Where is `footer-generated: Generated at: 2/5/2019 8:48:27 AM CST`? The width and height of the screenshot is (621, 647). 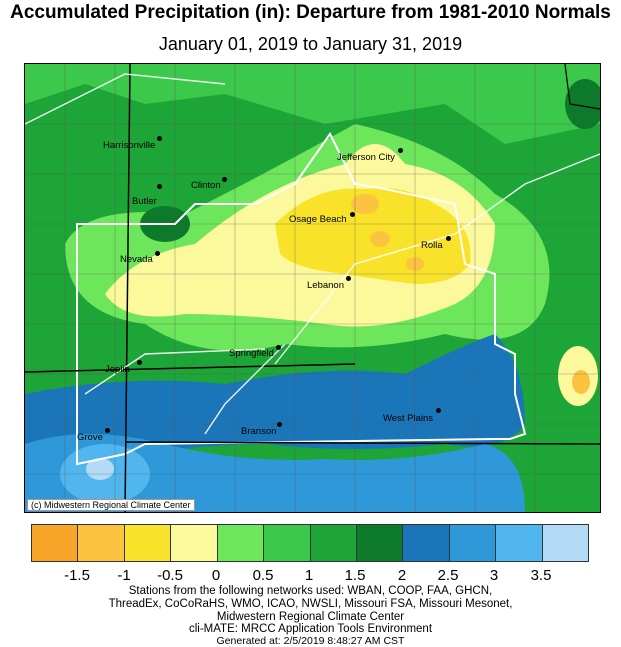 footer-generated: Generated at: 2/5/2019 8:48:27 AM CST is located at coordinates (310, 641).